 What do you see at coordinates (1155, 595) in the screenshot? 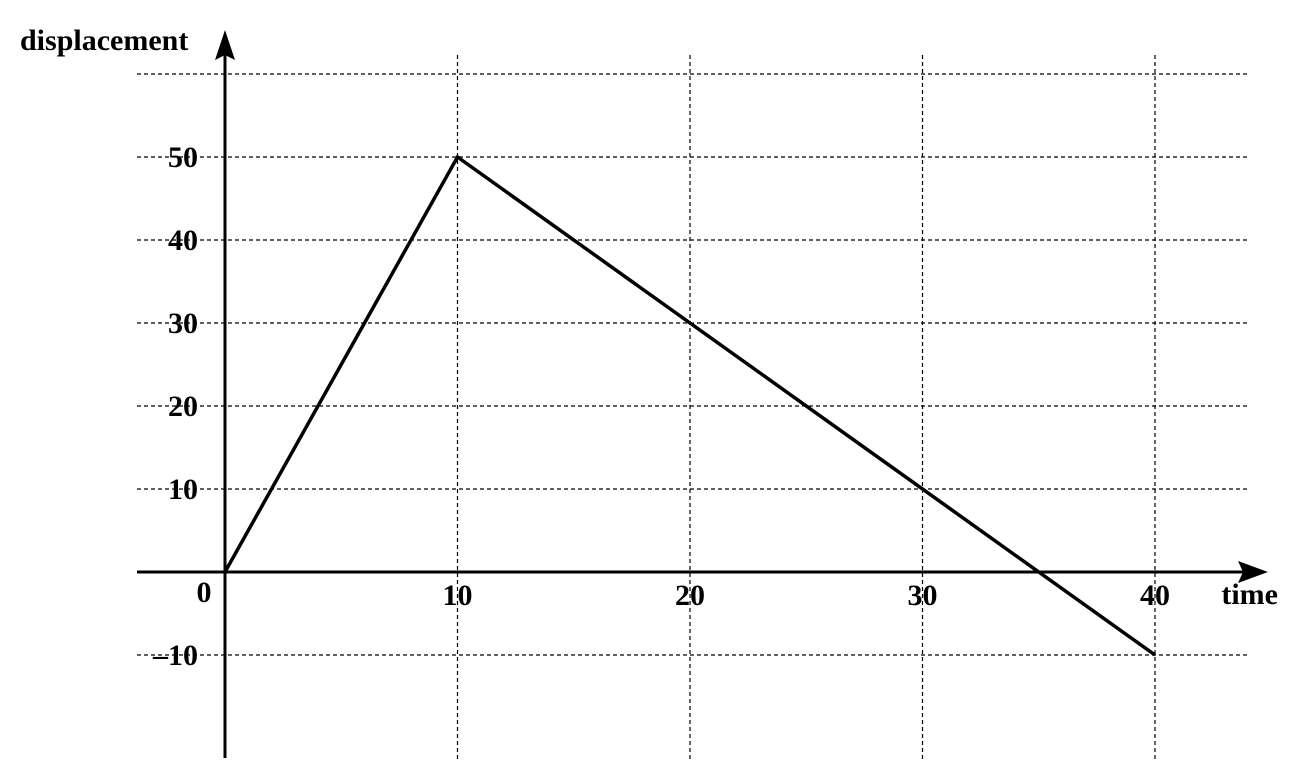
I see `x-tick-label: 40` at bounding box center [1155, 595].